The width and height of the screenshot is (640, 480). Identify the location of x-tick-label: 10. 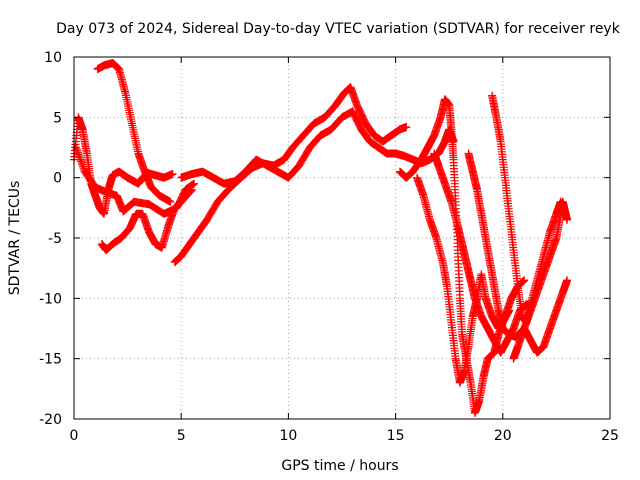
(288, 436).